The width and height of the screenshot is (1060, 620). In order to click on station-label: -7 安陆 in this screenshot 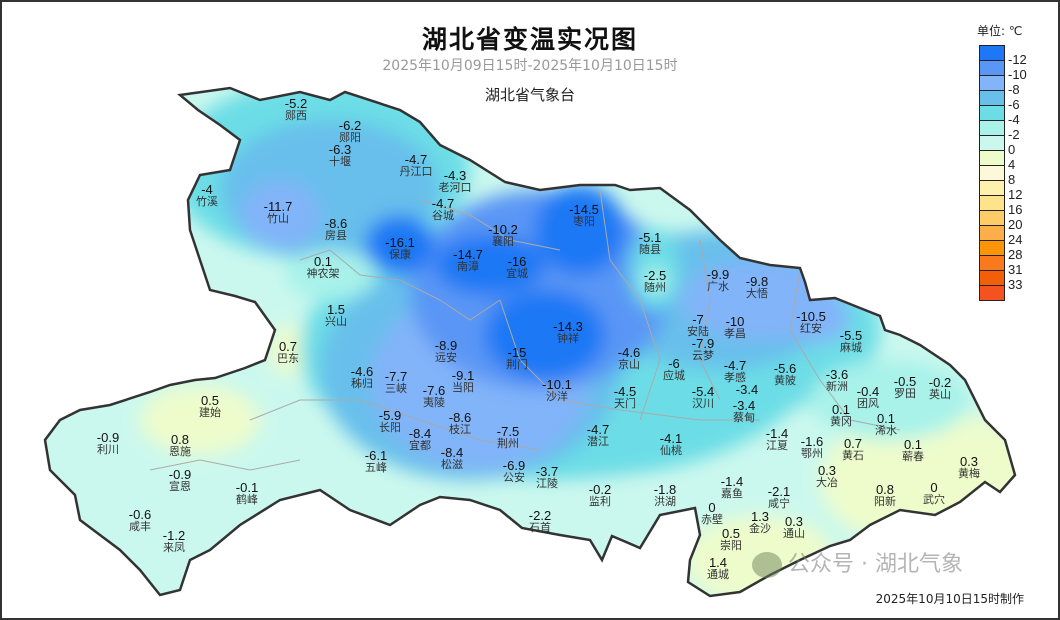, I will do `click(698, 325)`.